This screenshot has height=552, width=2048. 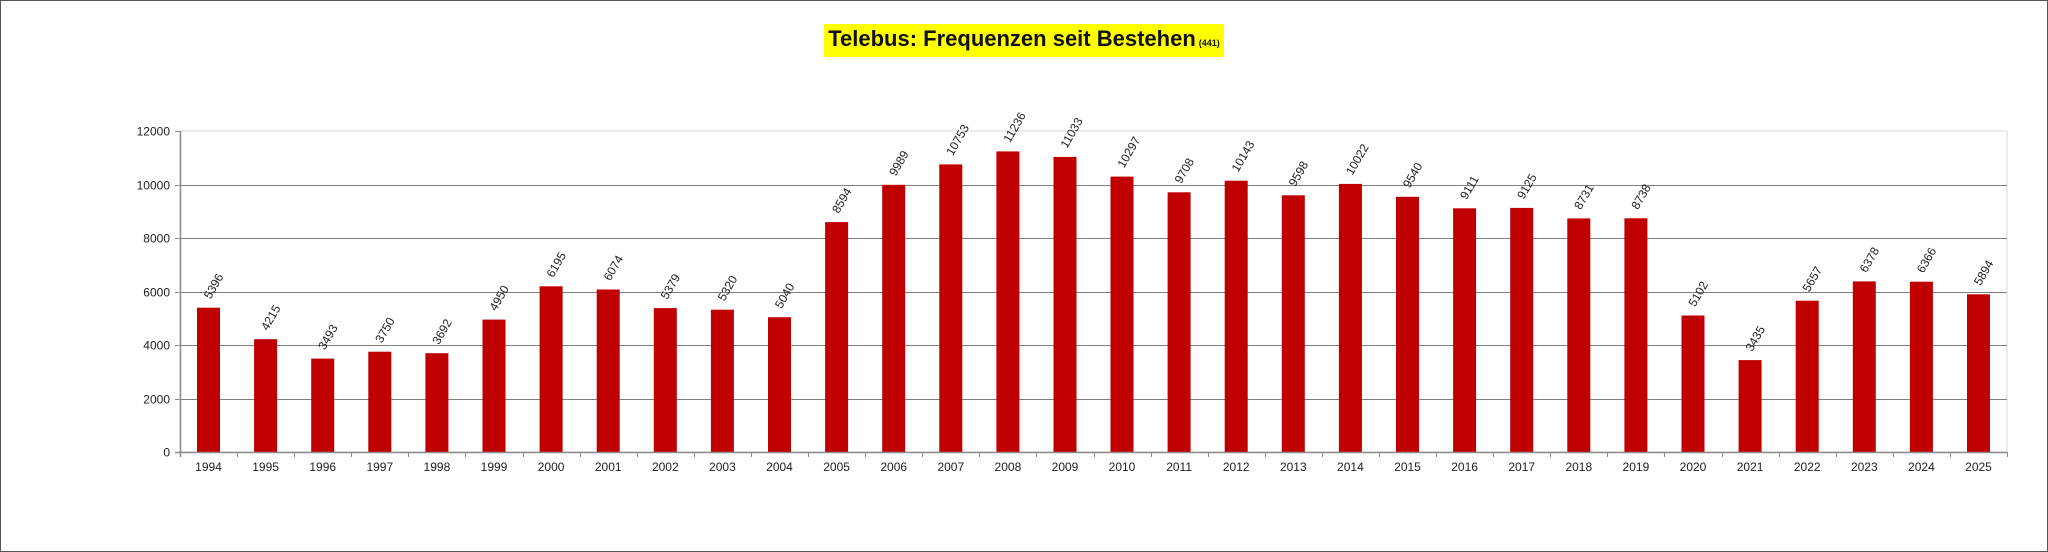 I want to click on bar-2004, so click(x=779, y=384).